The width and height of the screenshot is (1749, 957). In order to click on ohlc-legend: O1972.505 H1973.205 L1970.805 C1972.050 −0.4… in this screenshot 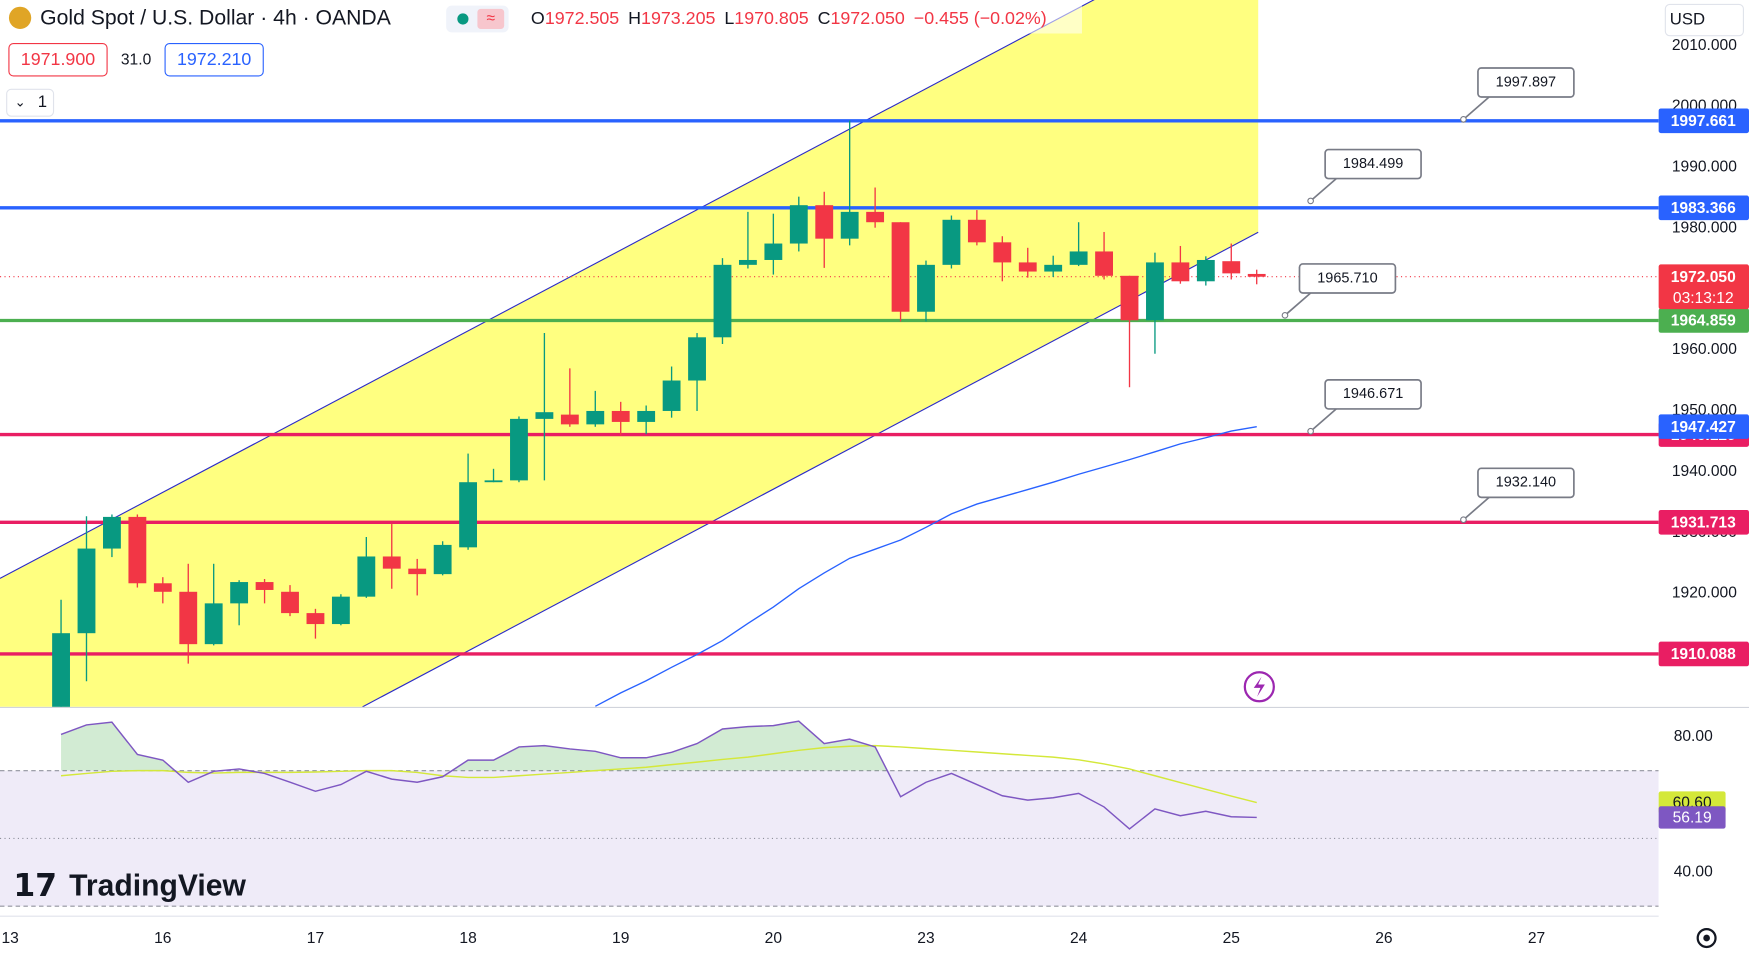, I will do `click(789, 18)`.